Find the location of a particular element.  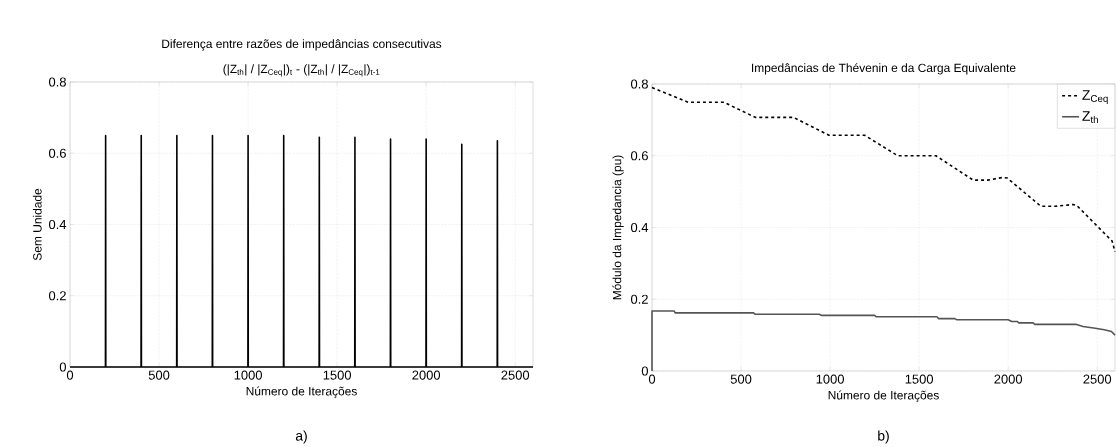

y-tick-label: 0 is located at coordinates (62, 367).